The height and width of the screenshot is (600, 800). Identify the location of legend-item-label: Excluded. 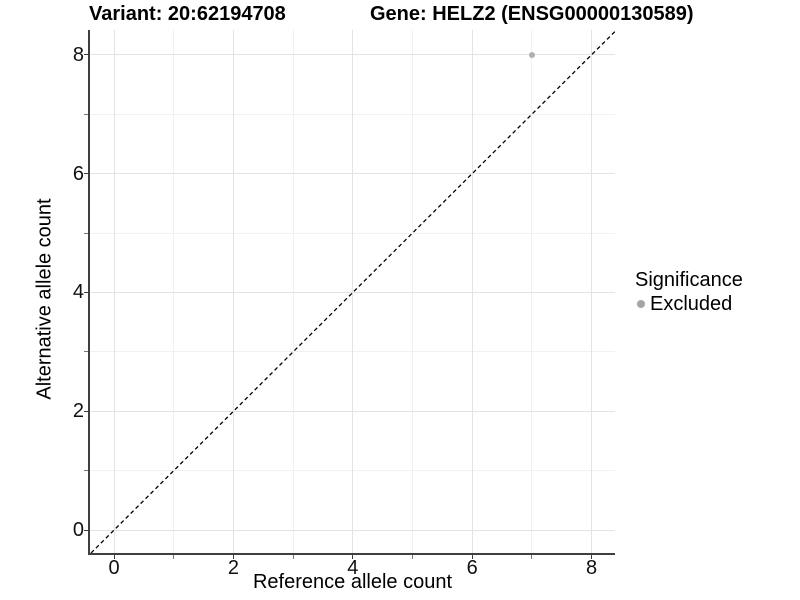
(691, 304).